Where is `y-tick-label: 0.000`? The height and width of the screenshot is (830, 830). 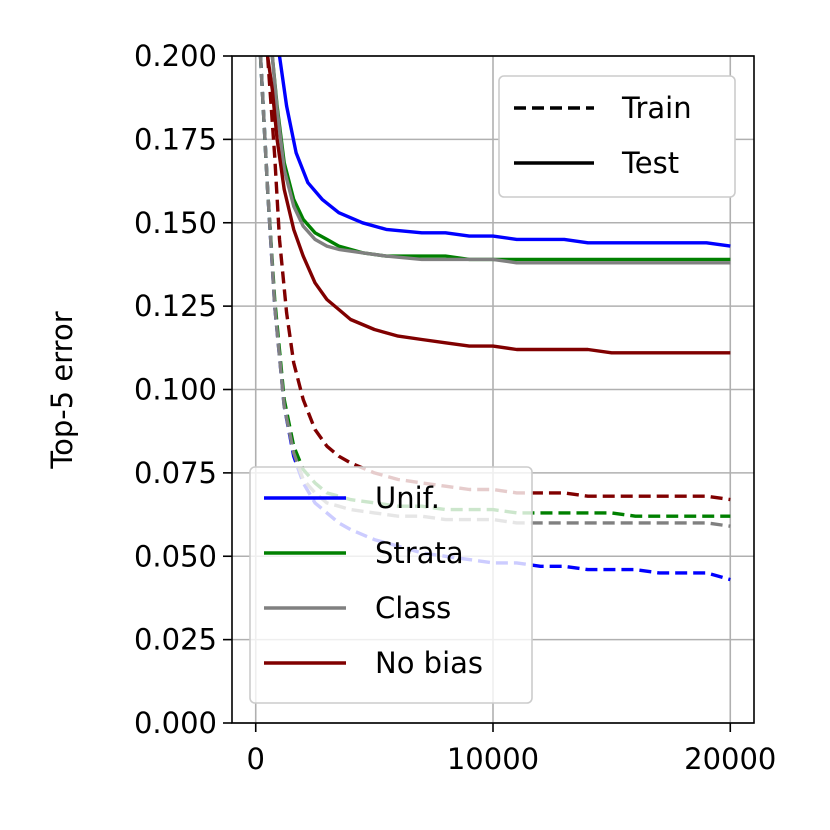 y-tick-label: 0.000 is located at coordinates (175, 723).